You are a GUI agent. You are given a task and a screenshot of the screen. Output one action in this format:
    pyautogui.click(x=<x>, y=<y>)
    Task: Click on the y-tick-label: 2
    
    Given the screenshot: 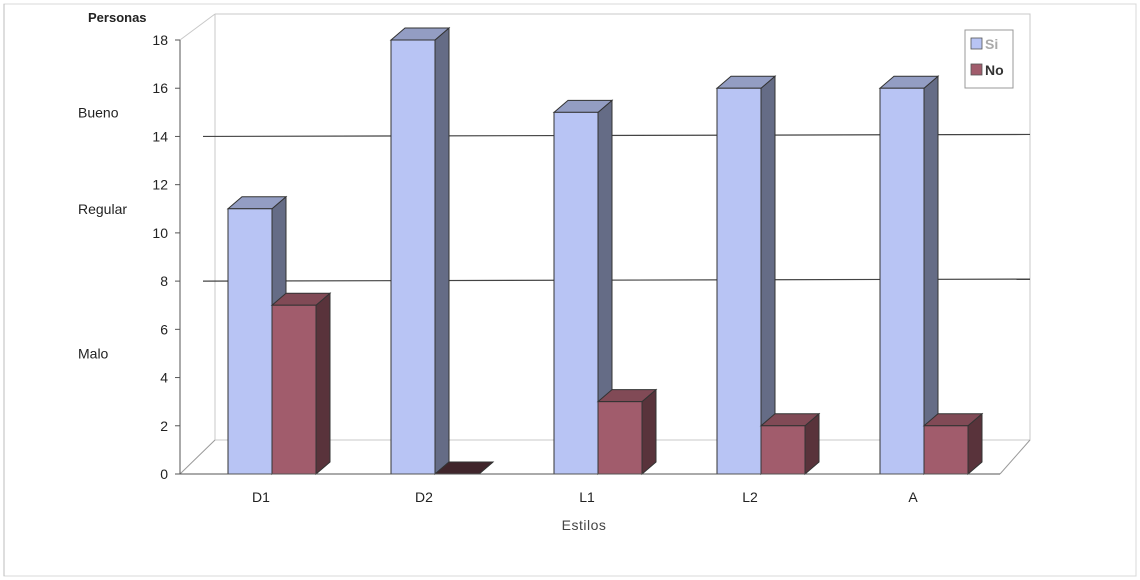 What is the action you would take?
    pyautogui.click(x=164, y=426)
    